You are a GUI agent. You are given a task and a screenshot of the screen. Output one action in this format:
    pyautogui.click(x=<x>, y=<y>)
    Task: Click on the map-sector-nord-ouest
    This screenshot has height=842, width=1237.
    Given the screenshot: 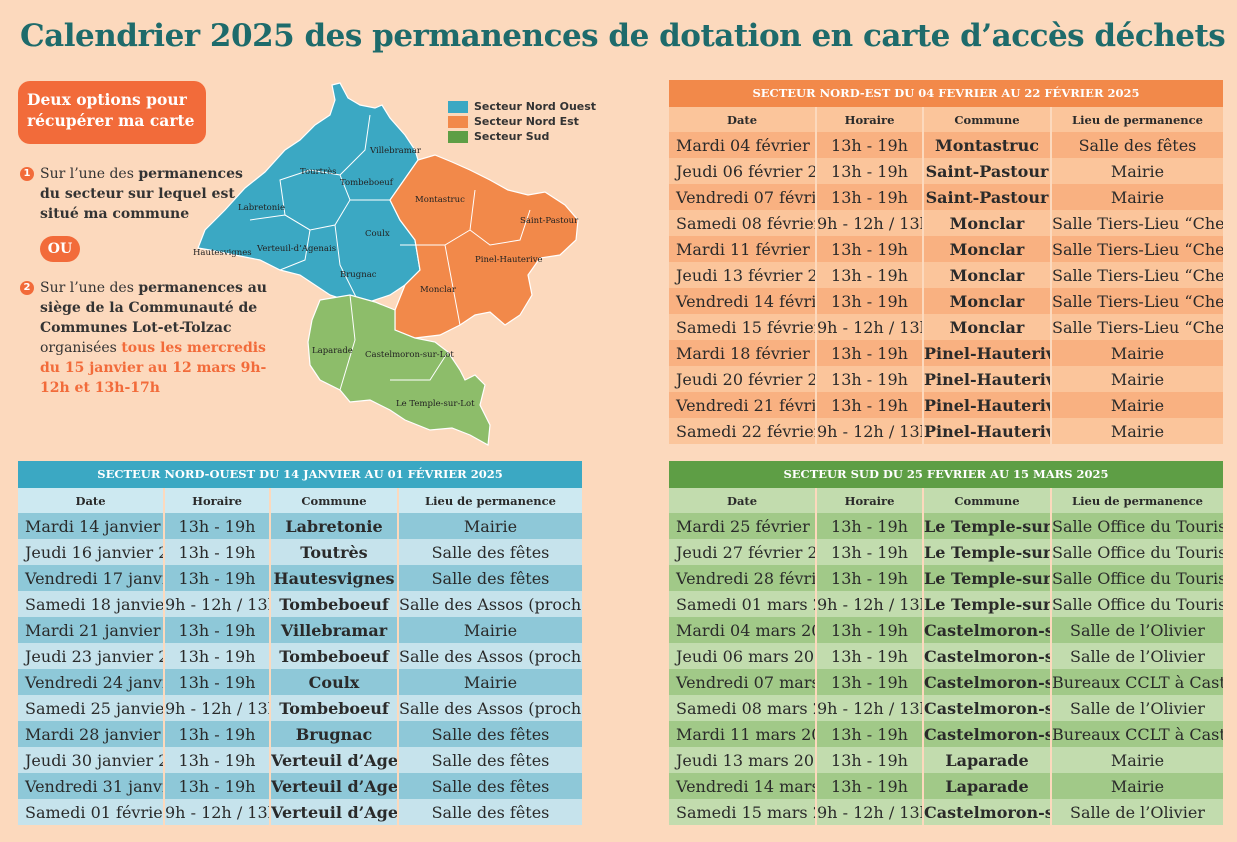 What is the action you would take?
    pyautogui.click(x=309, y=194)
    